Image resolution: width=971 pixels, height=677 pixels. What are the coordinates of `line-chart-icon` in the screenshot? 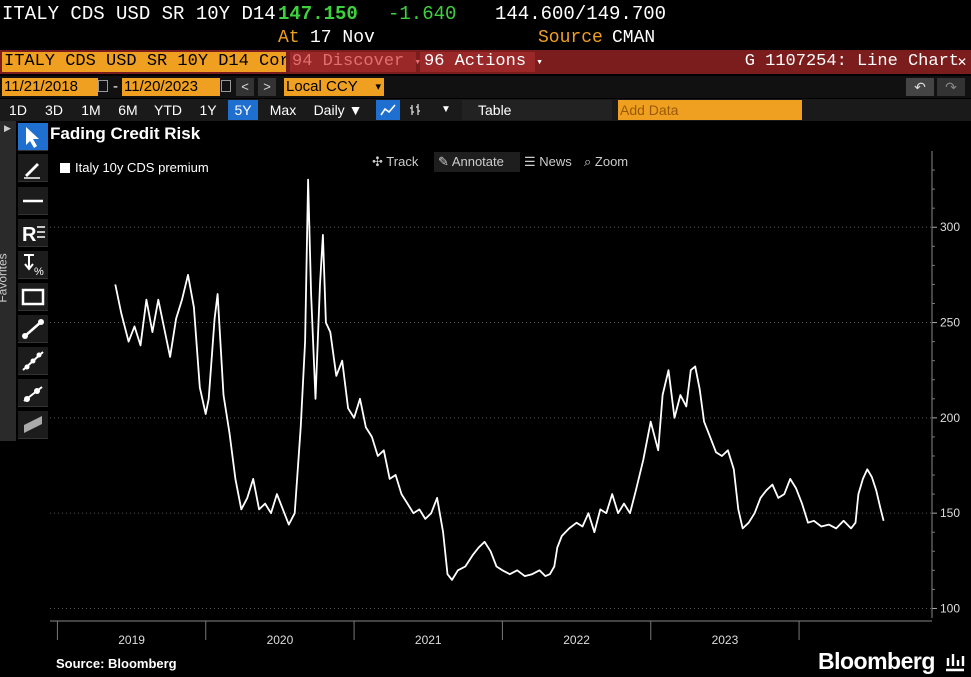 It's located at (388, 110).